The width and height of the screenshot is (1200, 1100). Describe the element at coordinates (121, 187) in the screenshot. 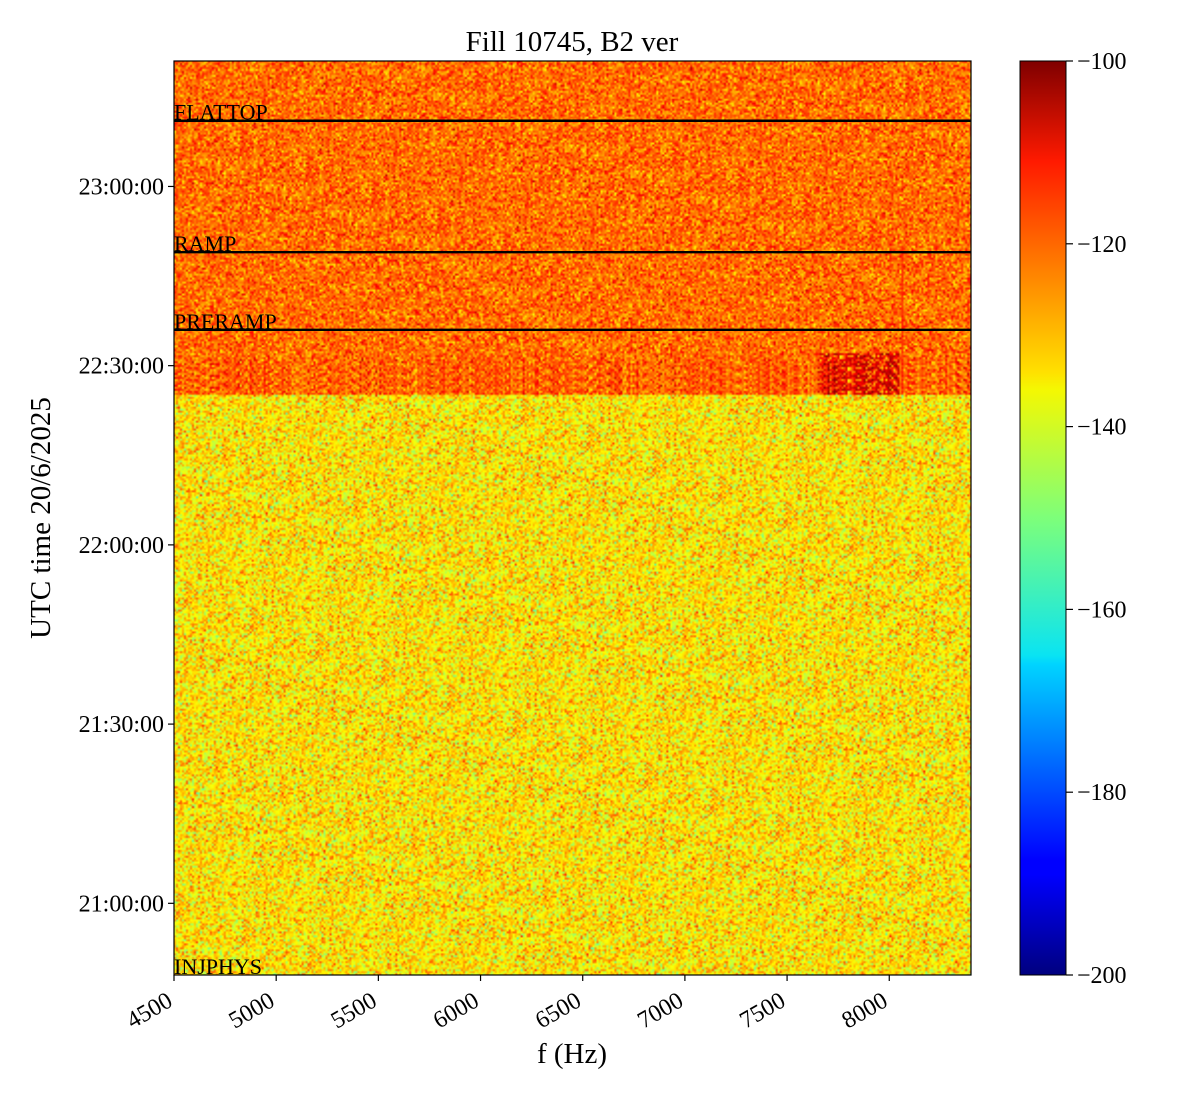

I see `y-tick-label: 23:00:00` at that location.